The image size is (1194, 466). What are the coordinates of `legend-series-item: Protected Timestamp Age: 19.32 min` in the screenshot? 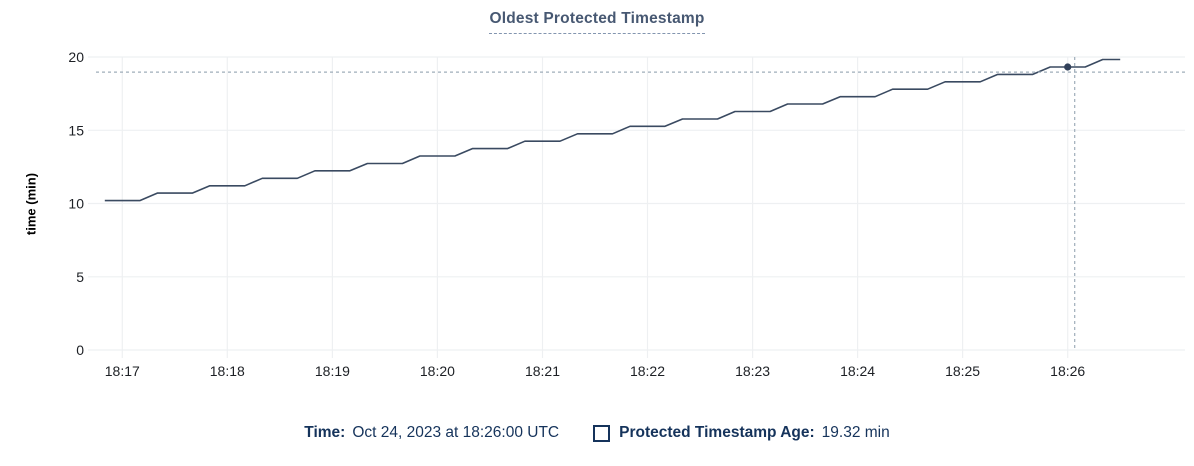 It's located at (741, 433).